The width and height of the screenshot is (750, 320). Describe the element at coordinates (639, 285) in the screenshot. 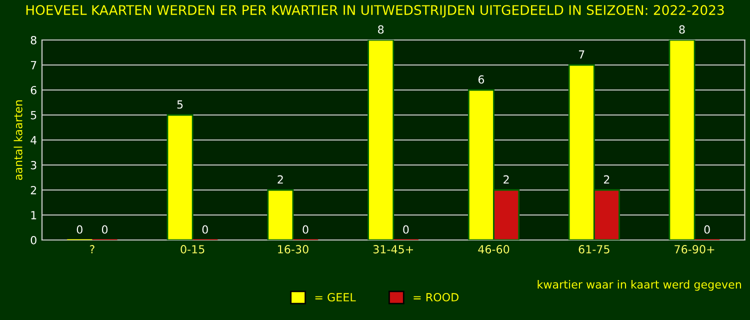

I see `x-axis-title: kwartier waar in kaart werd gegeven` at that location.